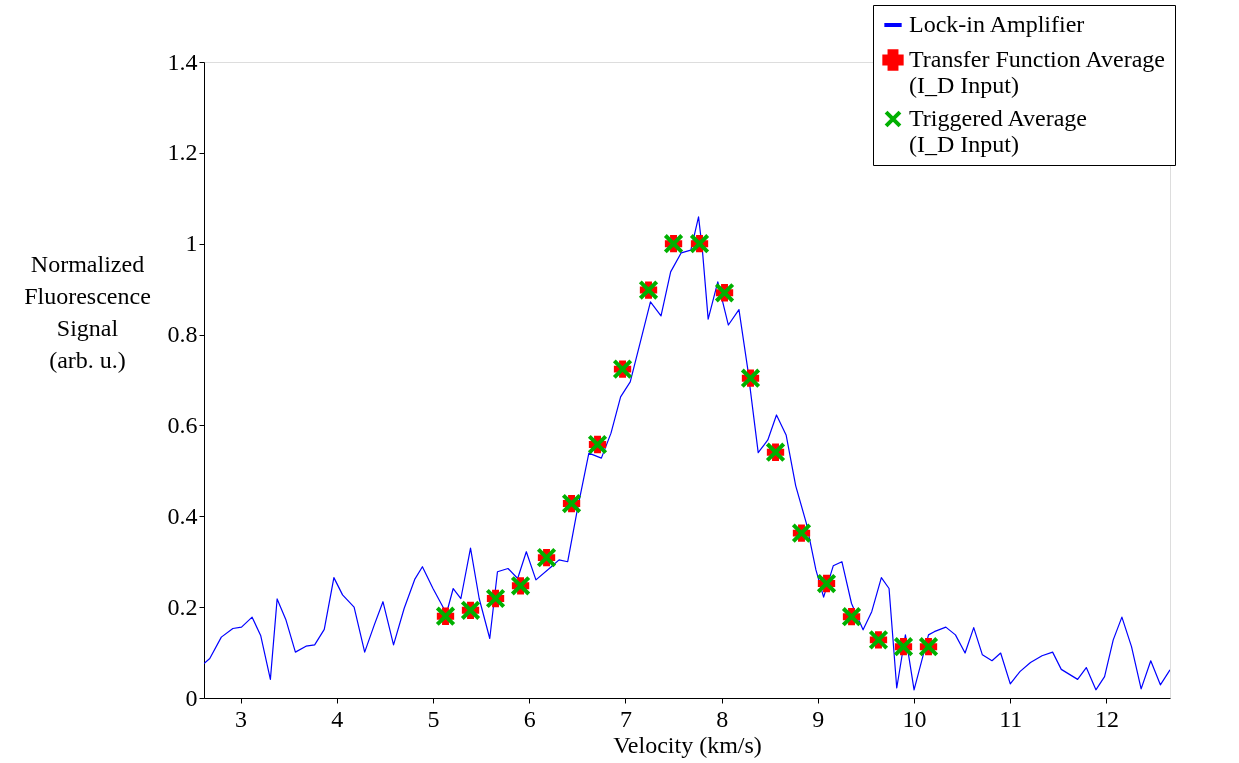 The image size is (1239, 763). Describe the element at coordinates (182, 606) in the screenshot. I see `y-tick-label: 0.2` at that location.